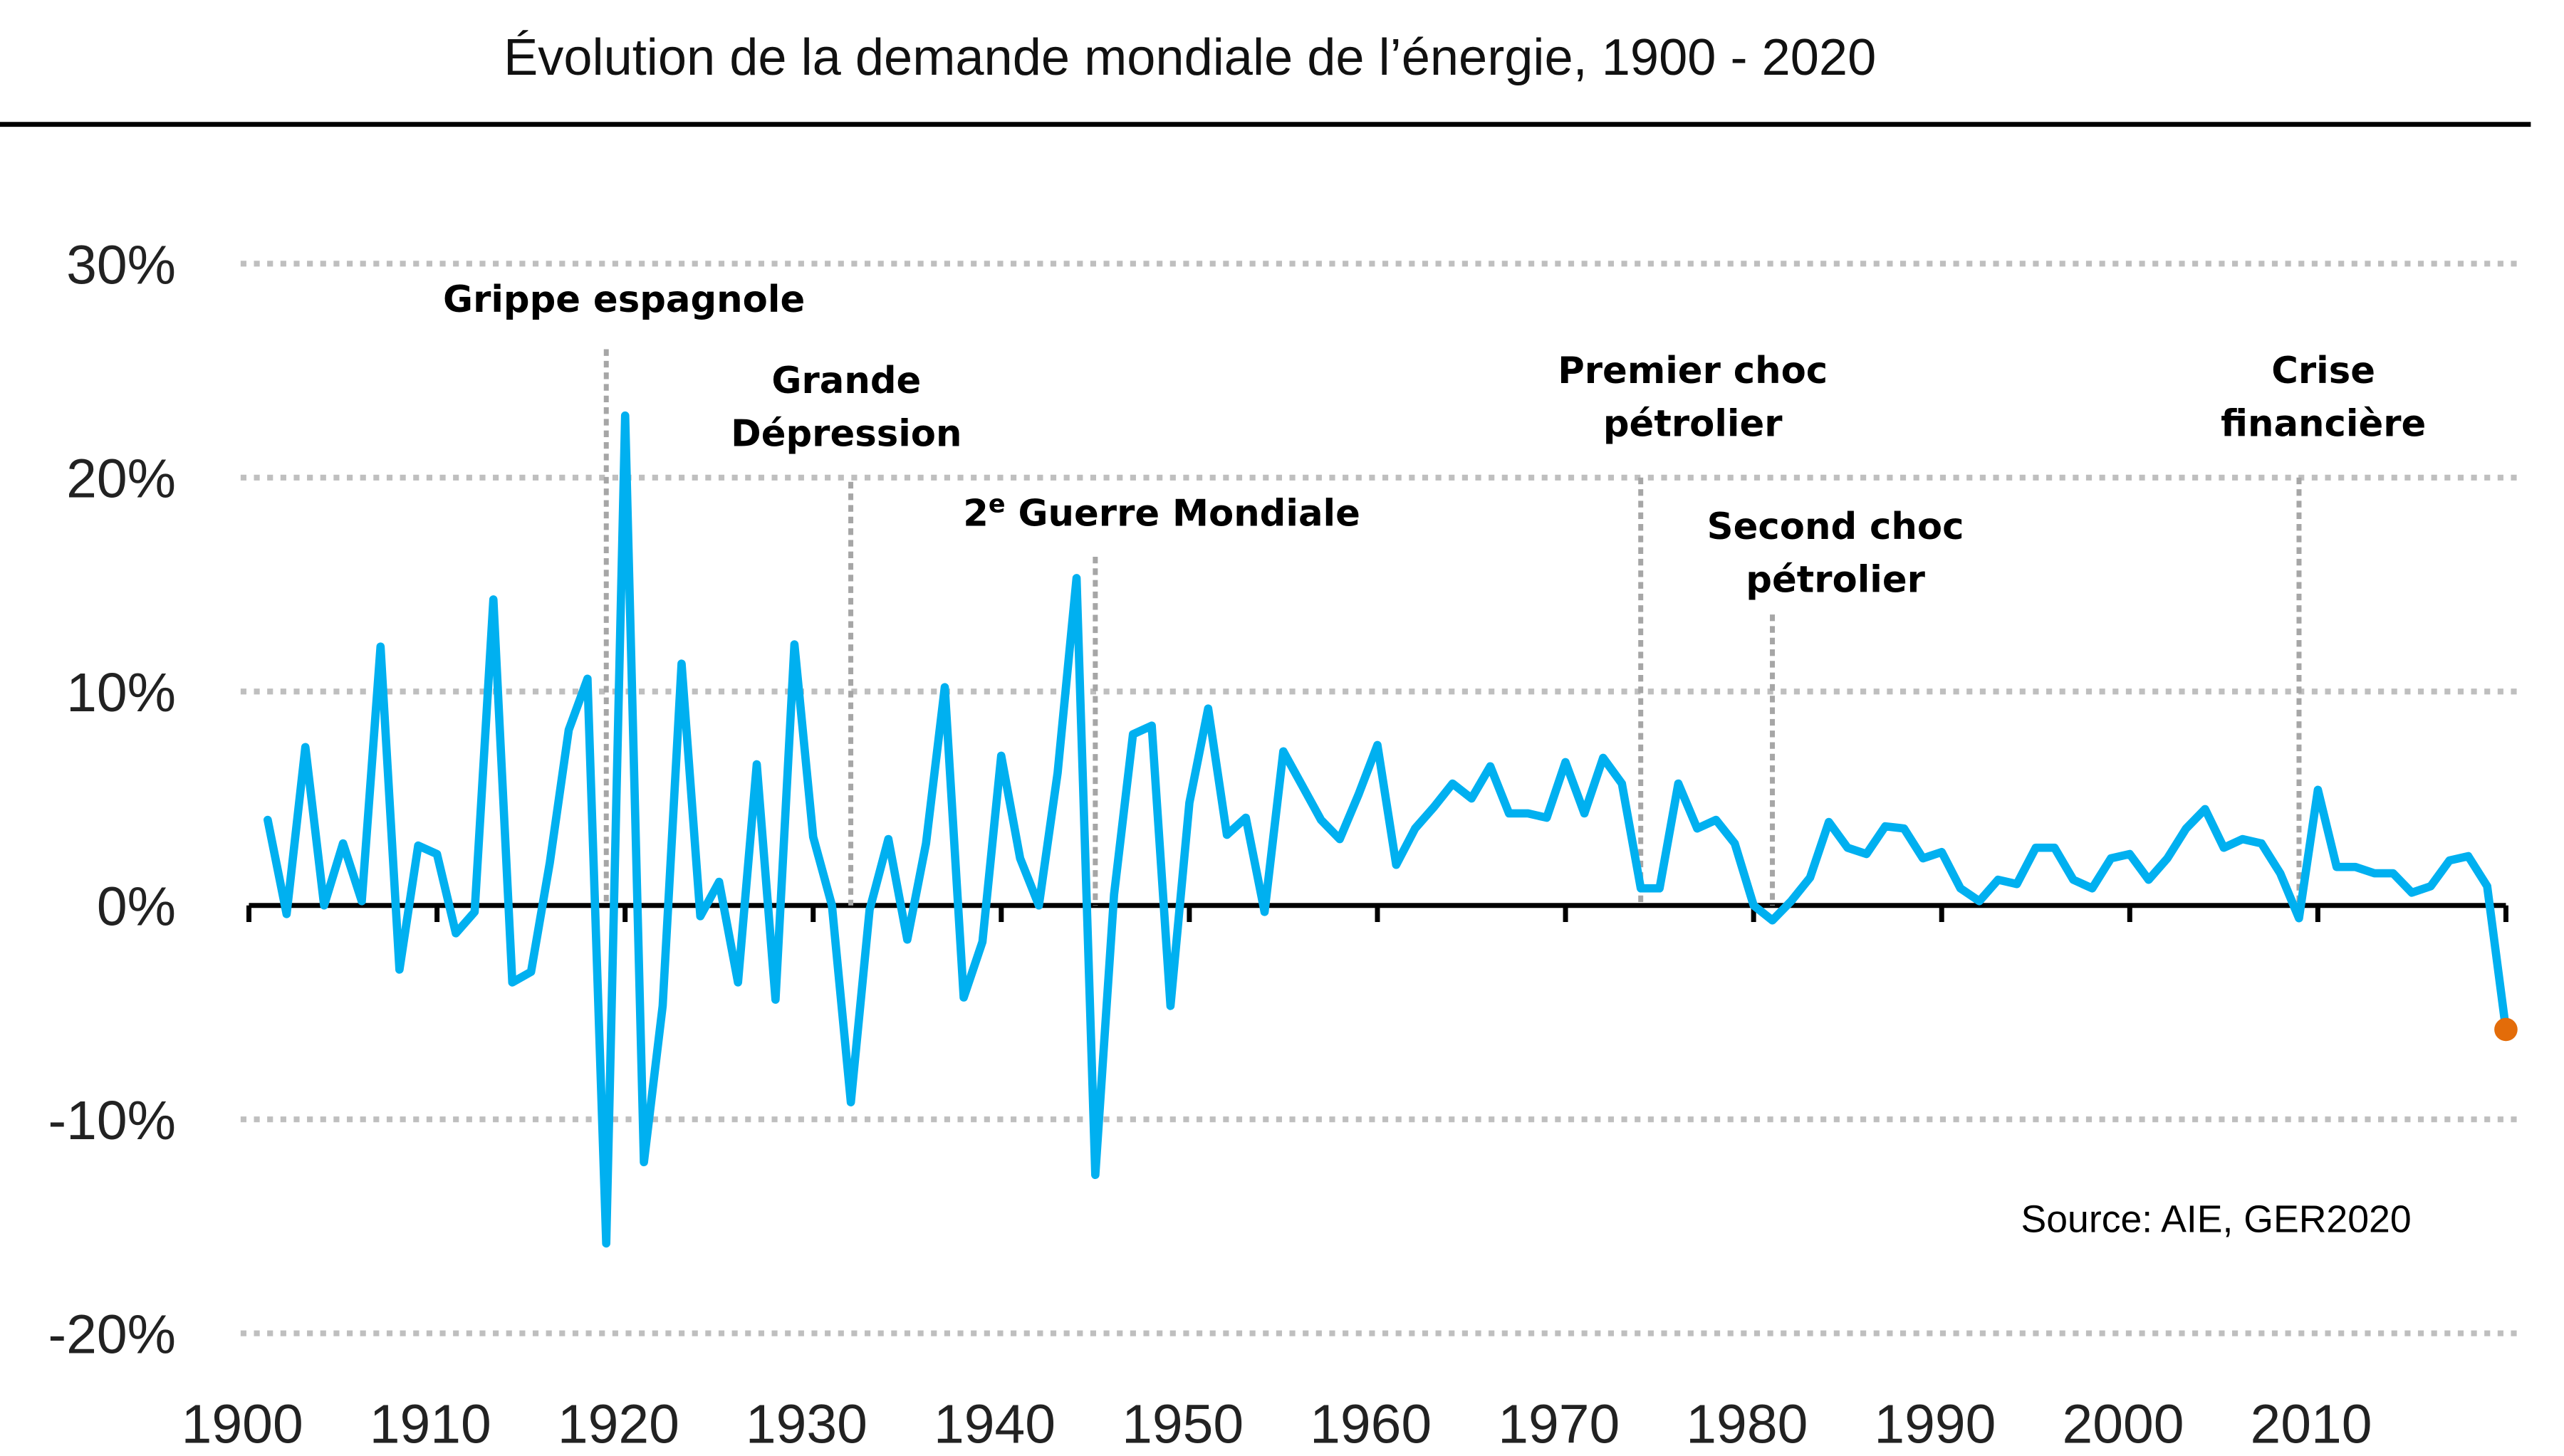 This screenshot has width=2564, height=1456. What do you see at coordinates (2311, 1424) in the screenshot?
I see `x-tick-label: 2010` at bounding box center [2311, 1424].